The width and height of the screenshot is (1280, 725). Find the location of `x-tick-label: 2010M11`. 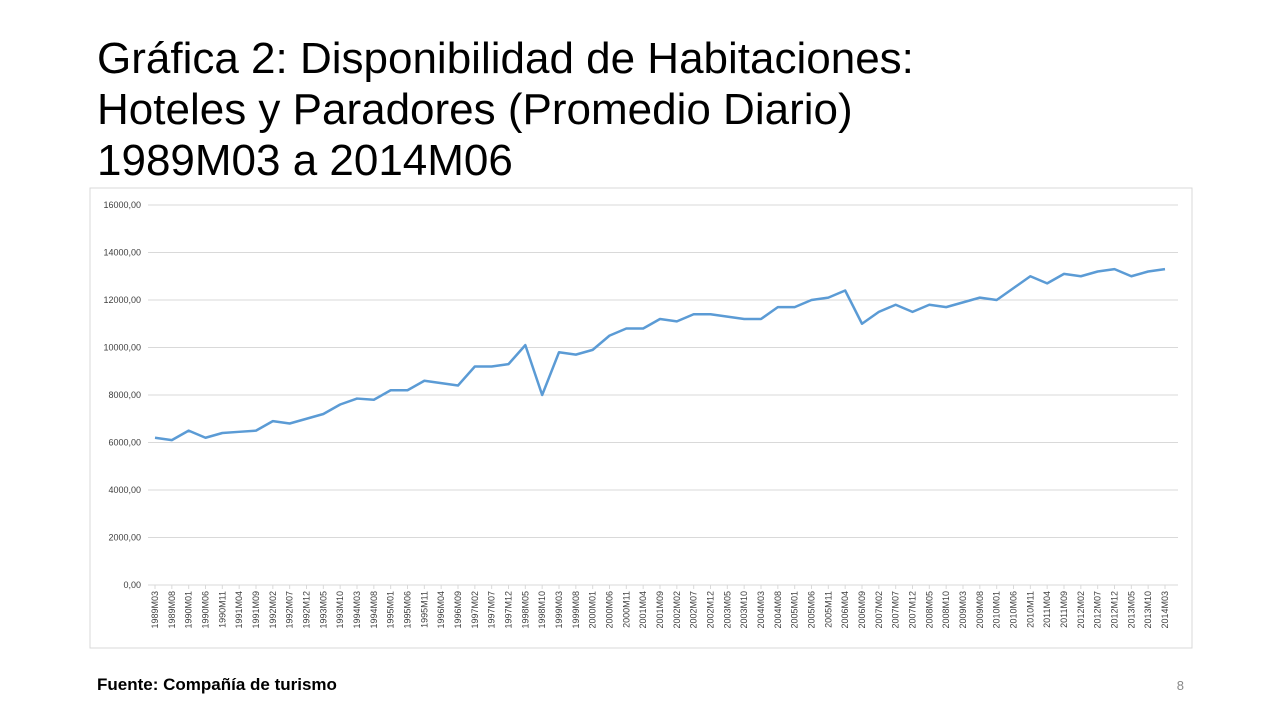

x-tick-label: 2010M11 is located at coordinates (1030, 609).